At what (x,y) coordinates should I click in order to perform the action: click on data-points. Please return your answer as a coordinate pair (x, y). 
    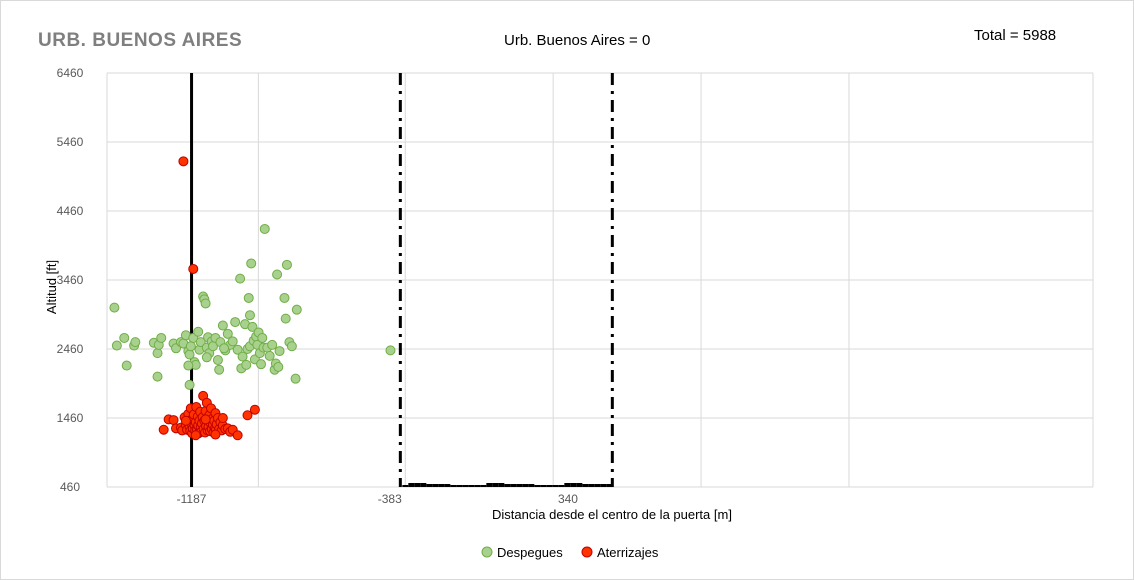
    Looking at the image, I should click on (252, 298).